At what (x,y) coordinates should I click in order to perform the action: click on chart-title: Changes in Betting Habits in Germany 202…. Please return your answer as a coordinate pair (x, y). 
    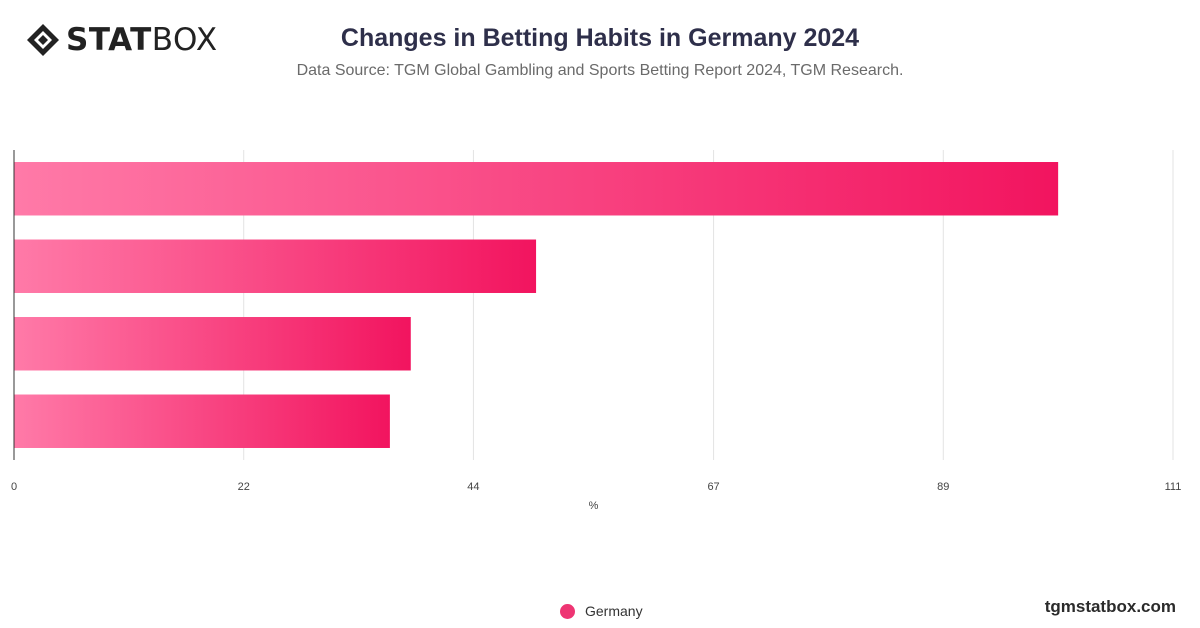
    Looking at the image, I should click on (600, 38).